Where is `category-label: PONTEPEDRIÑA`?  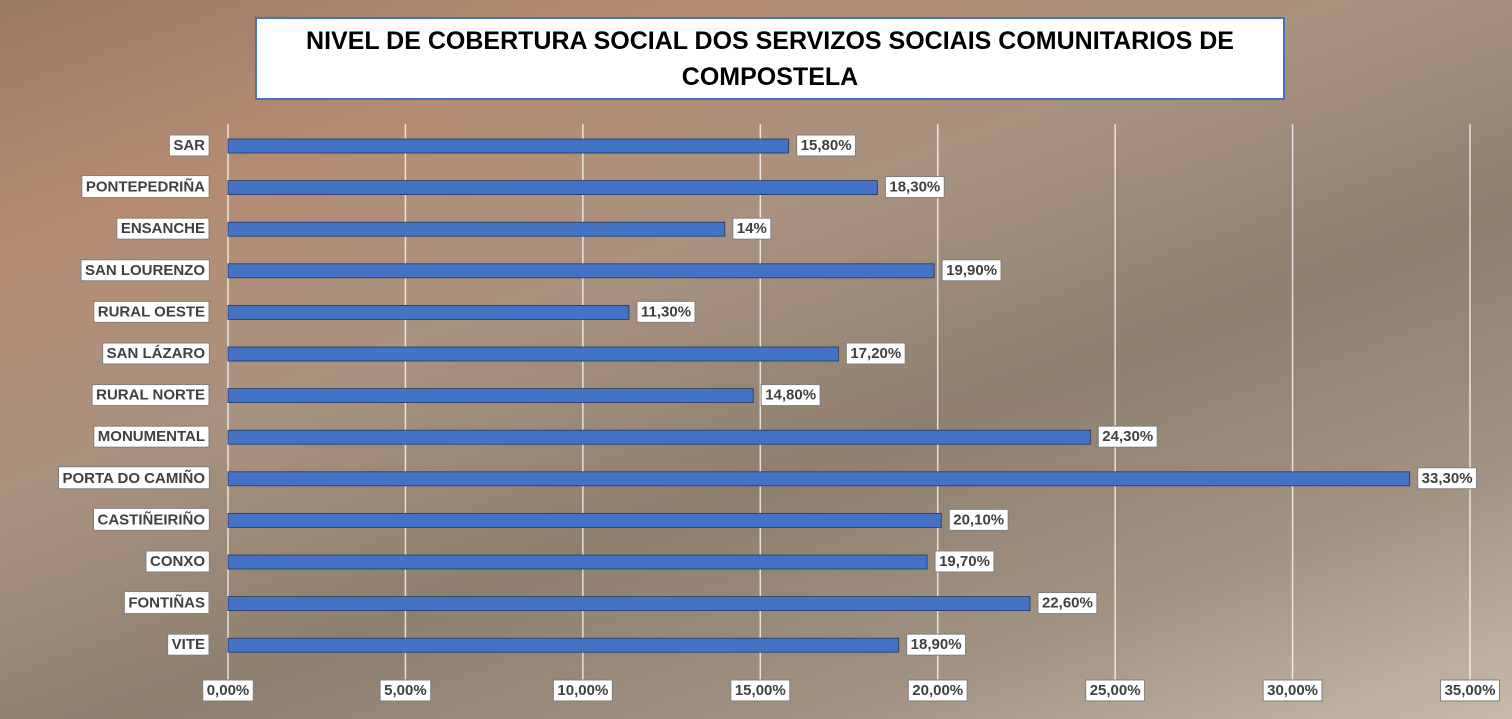
category-label: PONTEPEDRIÑA is located at coordinates (145, 187).